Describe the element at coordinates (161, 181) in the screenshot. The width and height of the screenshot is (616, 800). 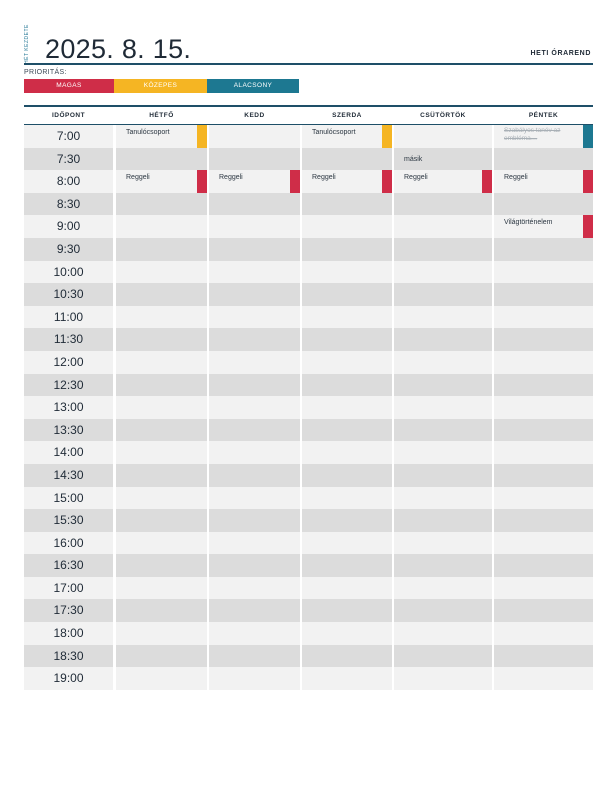
I see `schedule-cell-monday: Reggeli` at that location.